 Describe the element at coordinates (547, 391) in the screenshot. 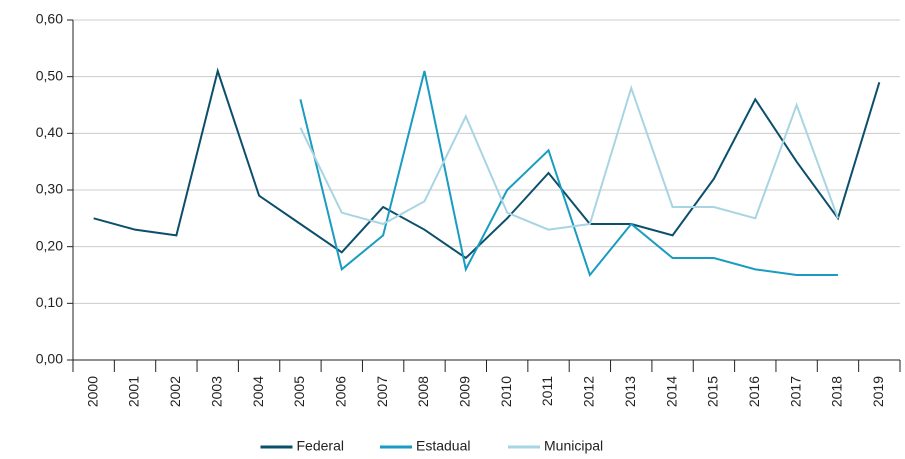

I see `x-tick-label: 2011` at that location.